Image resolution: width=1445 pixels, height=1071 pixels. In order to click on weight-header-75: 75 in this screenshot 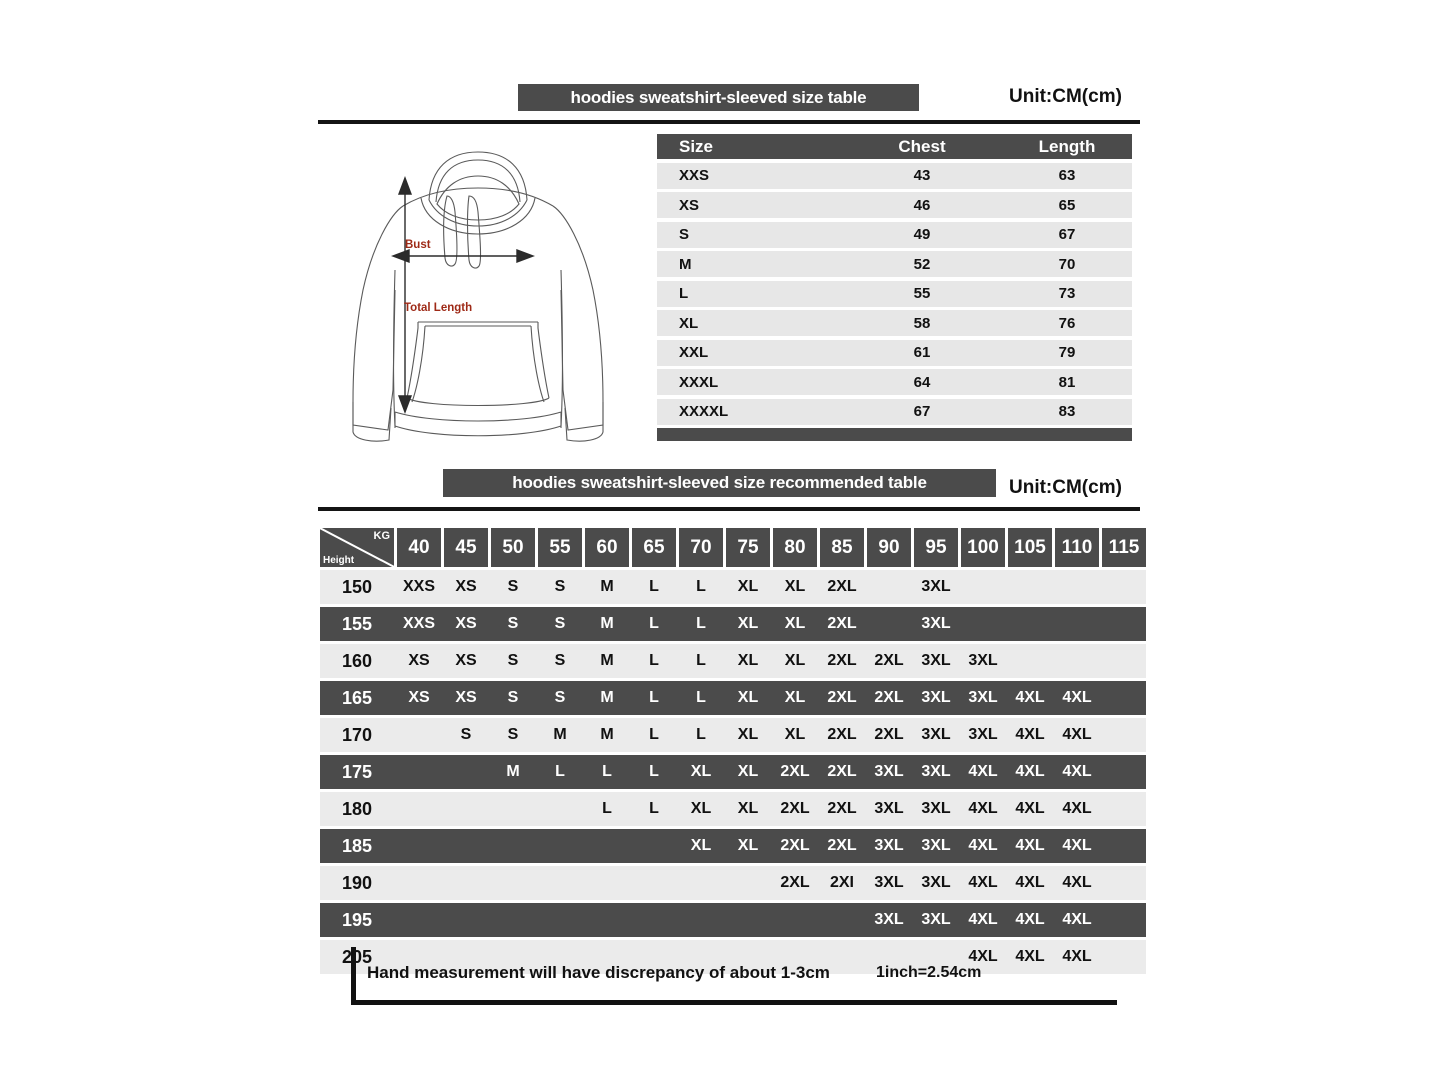, I will do `click(748, 547)`.